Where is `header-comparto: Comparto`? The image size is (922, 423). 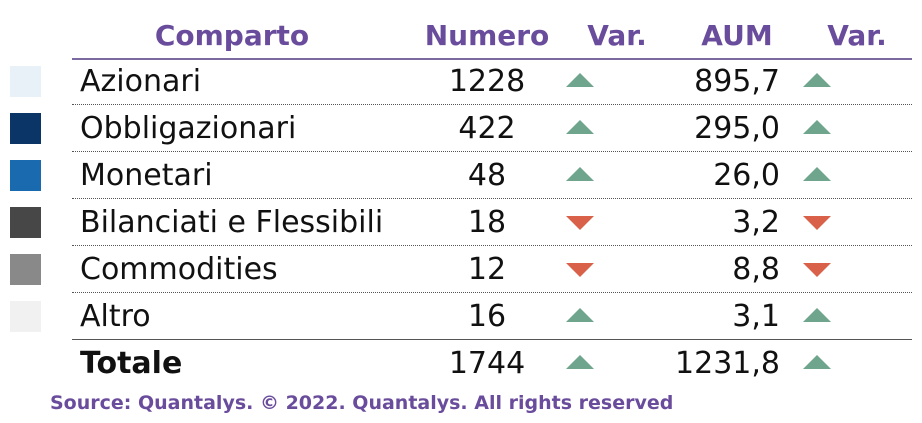
header-comparto: Comparto is located at coordinates (232, 35).